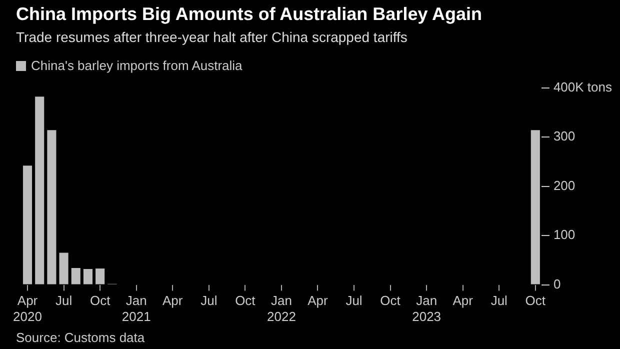 The width and height of the screenshot is (620, 349). What do you see at coordinates (564, 234) in the screenshot?
I see `y-tick-label: 100` at bounding box center [564, 234].